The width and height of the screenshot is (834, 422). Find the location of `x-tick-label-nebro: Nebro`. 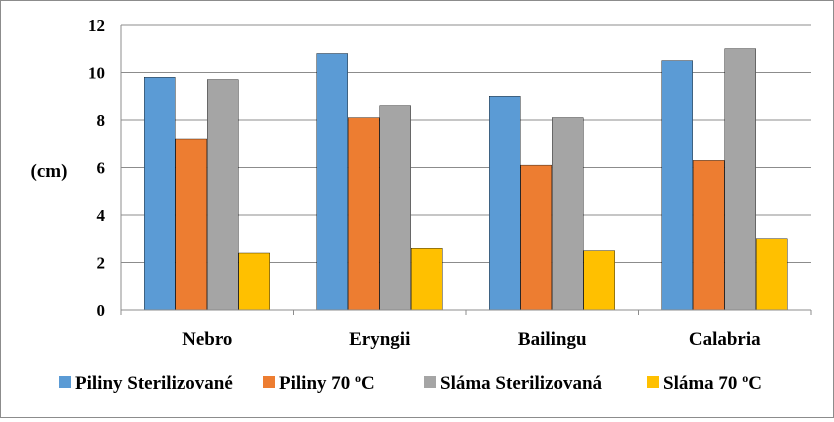

x-tick-label-nebro: Nebro is located at coordinates (207, 339).